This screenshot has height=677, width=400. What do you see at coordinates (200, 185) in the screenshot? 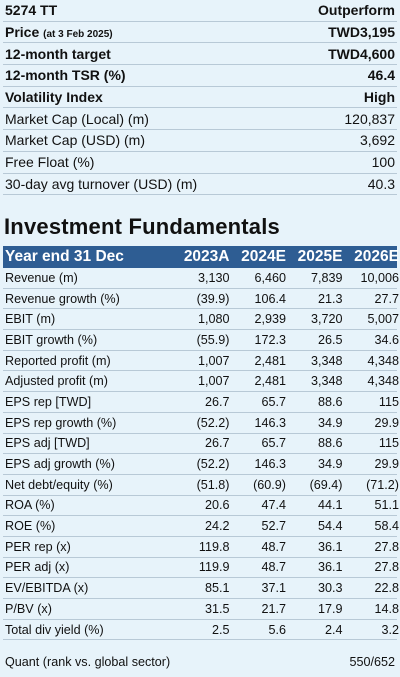
I see `turnover-row: 30-day avg turnover (USD) (m) 40.3` at bounding box center [200, 185].